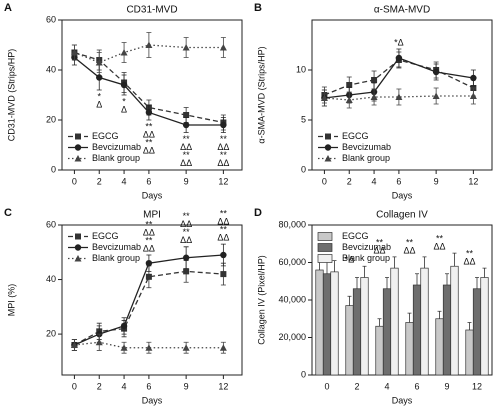  What do you see at coordinates (402, 215) in the screenshot?
I see `chart-title: Collagen IV` at bounding box center [402, 215].